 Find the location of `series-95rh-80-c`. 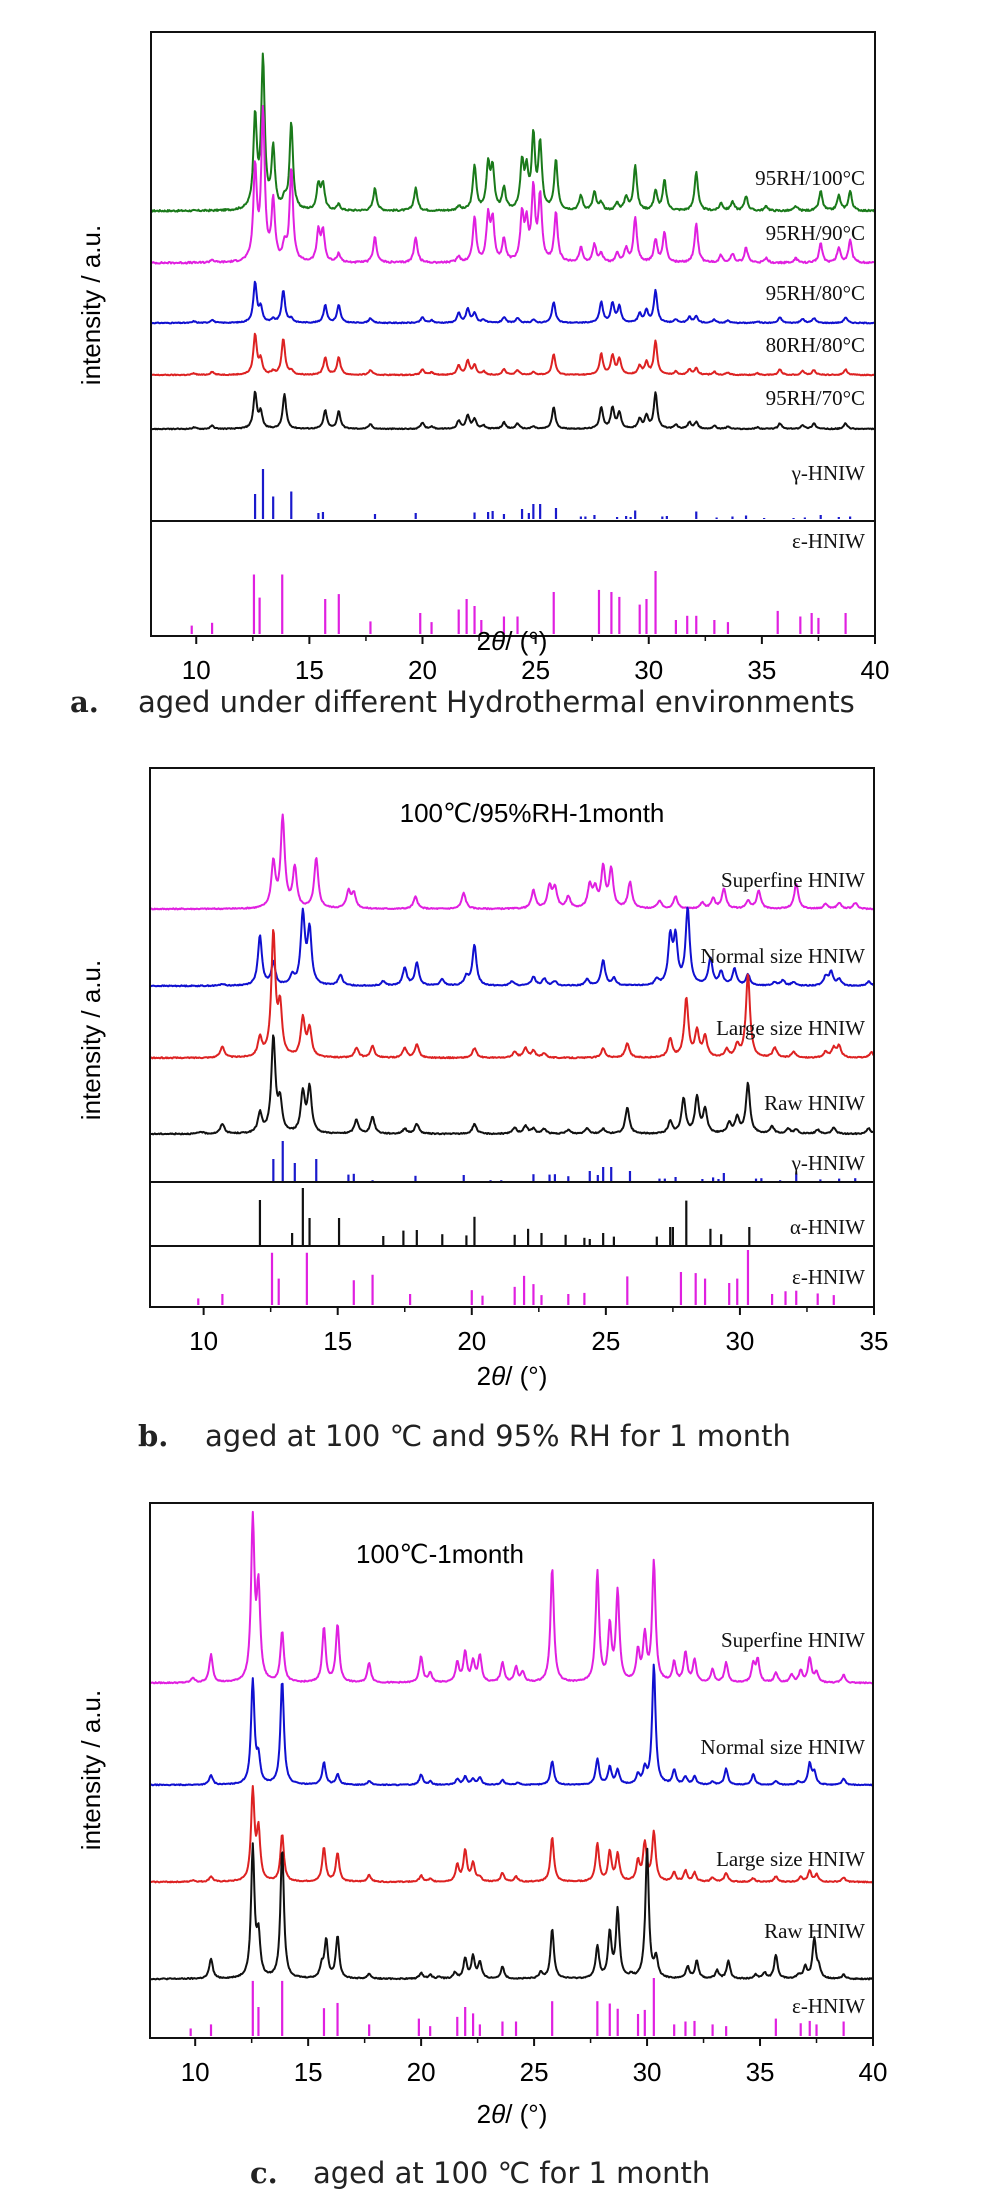

series-95rh-80-c is located at coordinates (513, 302).